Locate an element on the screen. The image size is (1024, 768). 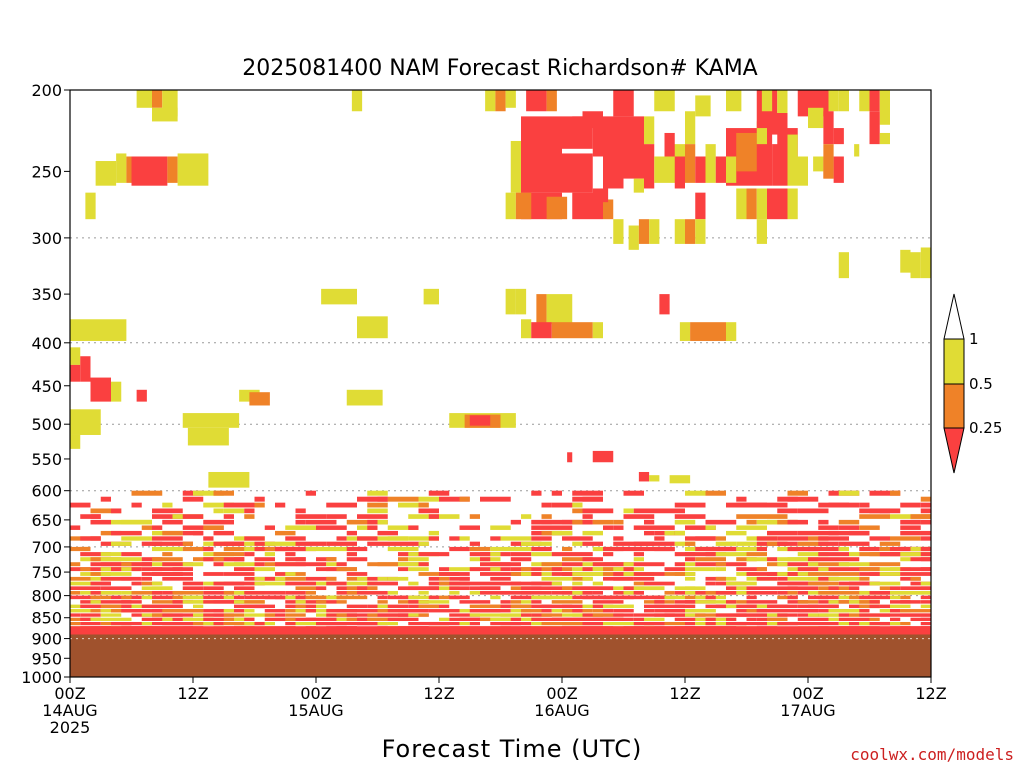
chart-title: 2025081400 NAM Forecast Richardson# KAMA is located at coordinates (500, 68).